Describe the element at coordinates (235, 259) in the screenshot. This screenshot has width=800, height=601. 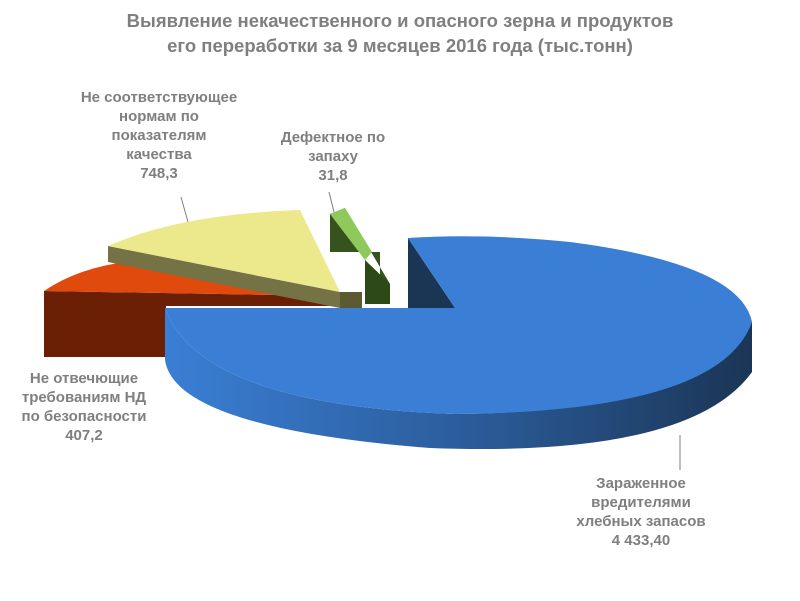
I see `pie-slice-quality` at that location.